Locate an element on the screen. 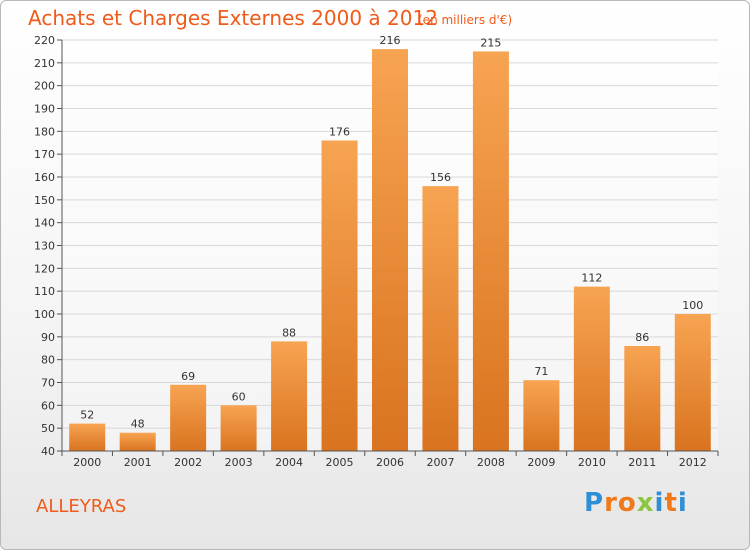 The image size is (750, 550). bar-2006 is located at coordinates (390, 250).